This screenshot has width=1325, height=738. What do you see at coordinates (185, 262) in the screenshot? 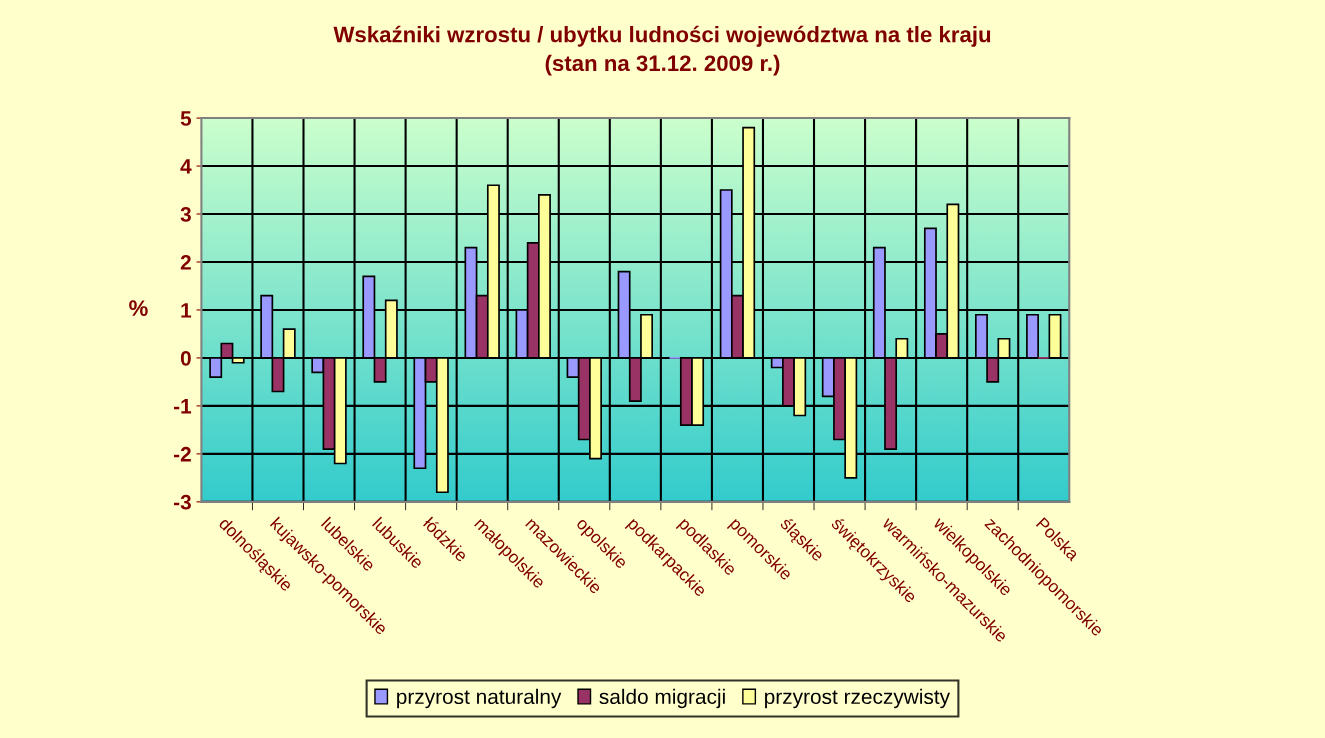
I see `y-tick-label: 2` at bounding box center [185, 262].